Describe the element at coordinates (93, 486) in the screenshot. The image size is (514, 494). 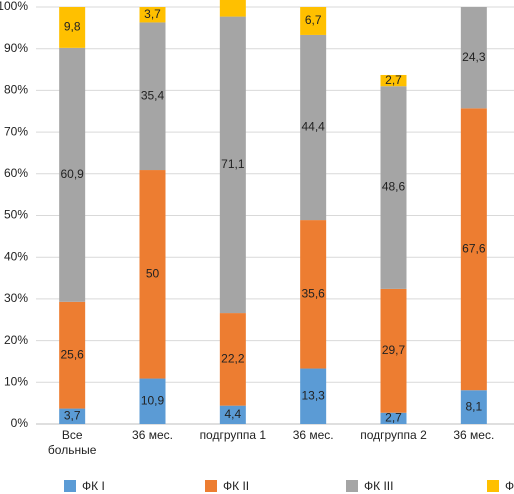
I see `legend-label: ФК I` at that location.